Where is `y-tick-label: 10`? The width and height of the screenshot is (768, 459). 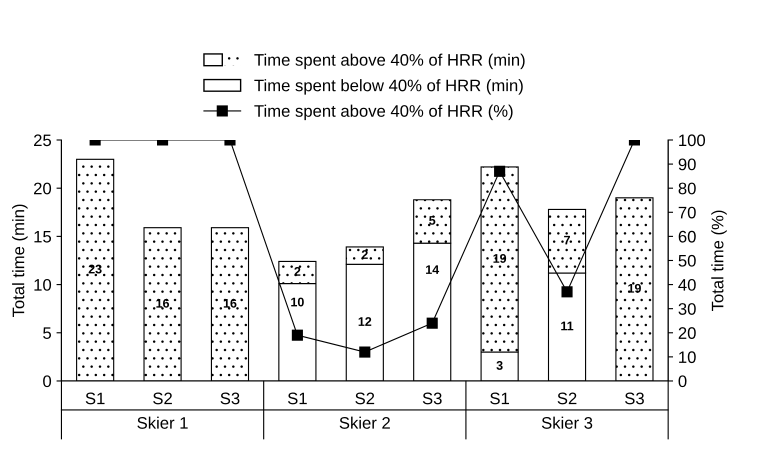 y-tick-label: 10 is located at coordinates (43, 284).